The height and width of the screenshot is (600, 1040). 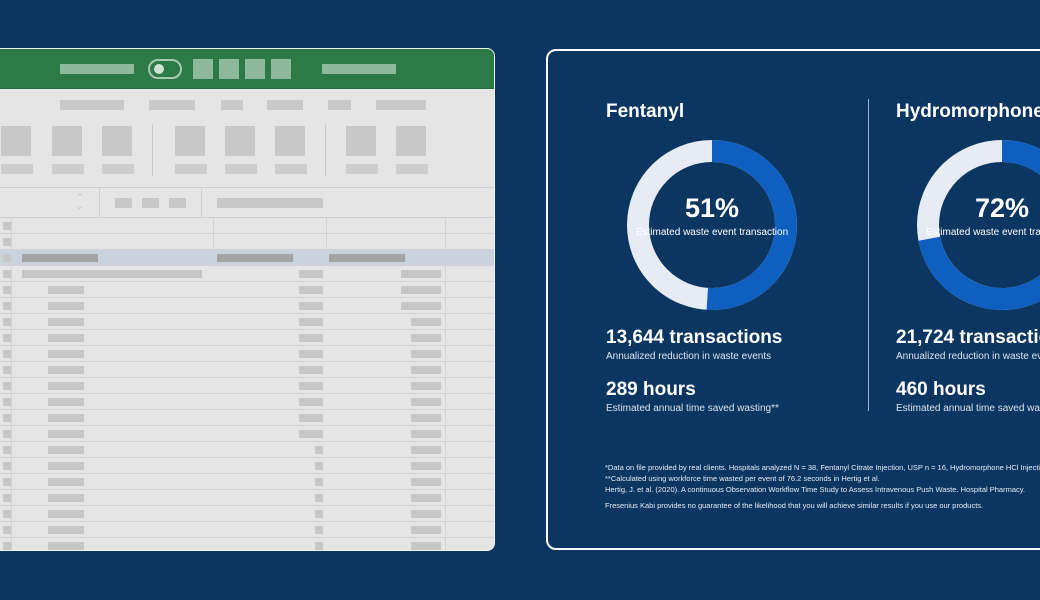 What do you see at coordinates (35, 203) in the screenshot?
I see `name-box` at bounding box center [35, 203].